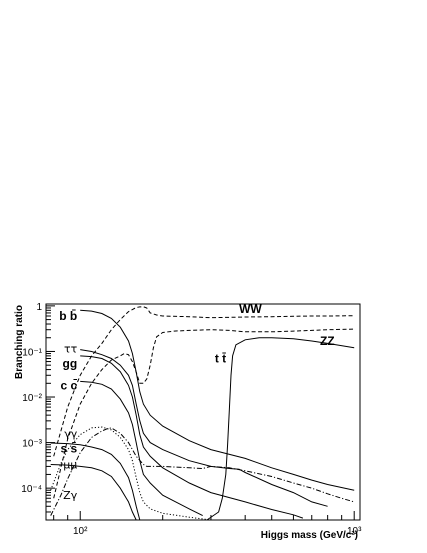  Describe the element at coordinates (220, 359) in the screenshot. I see `series-label: t t̄` at that location.